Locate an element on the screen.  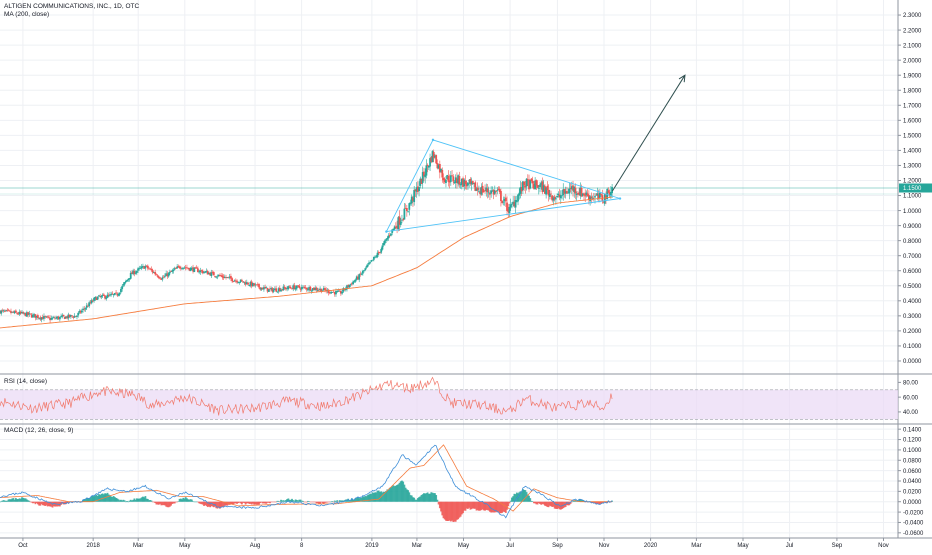
time-axis-label: Nov is located at coordinates (604, 546).